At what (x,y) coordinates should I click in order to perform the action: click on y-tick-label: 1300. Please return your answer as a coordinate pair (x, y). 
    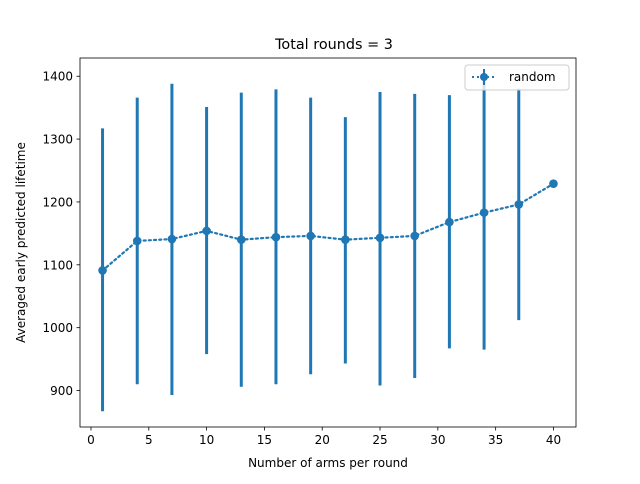
    Looking at the image, I should click on (57, 140).